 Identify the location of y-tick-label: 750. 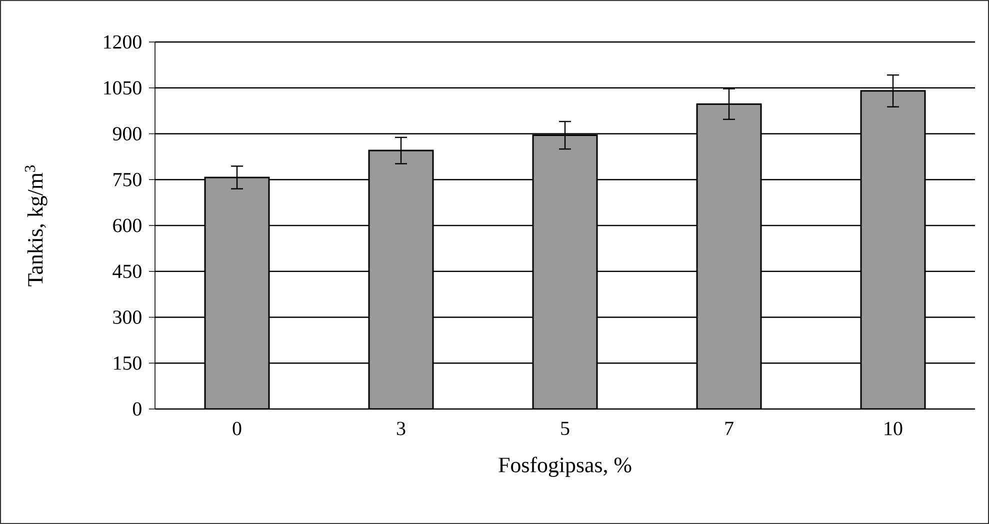
(128, 179).